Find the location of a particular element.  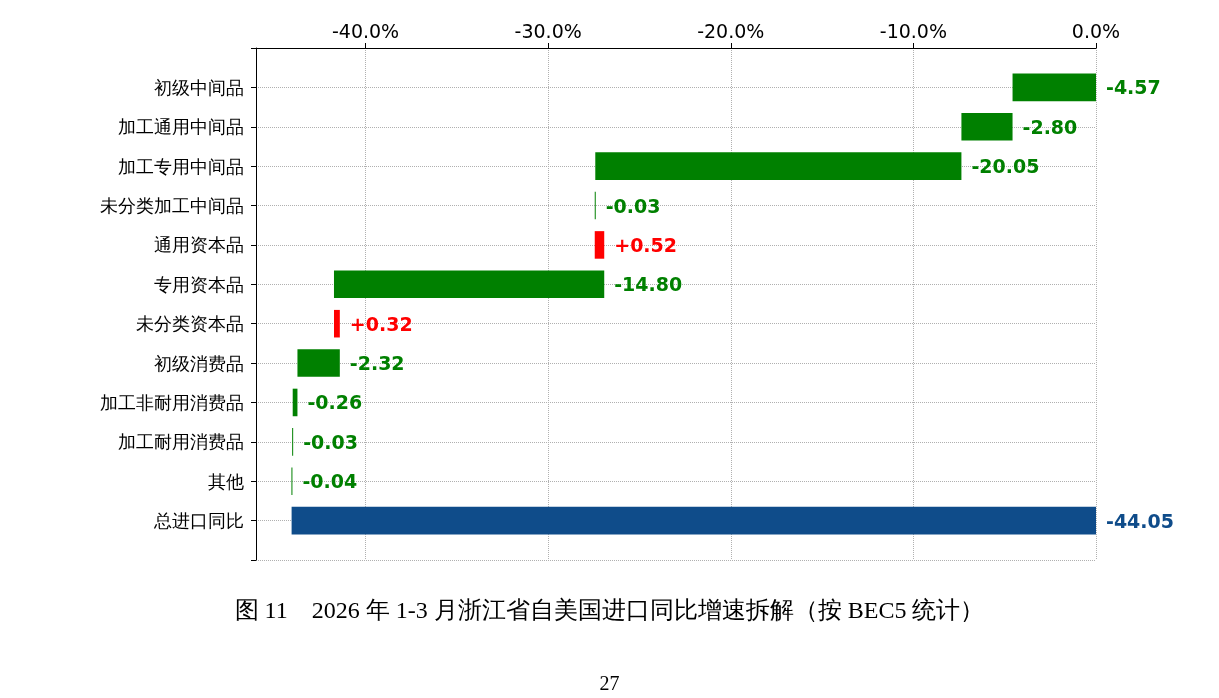

y-tick-label: 加工专用中间品 is located at coordinates (181, 166).